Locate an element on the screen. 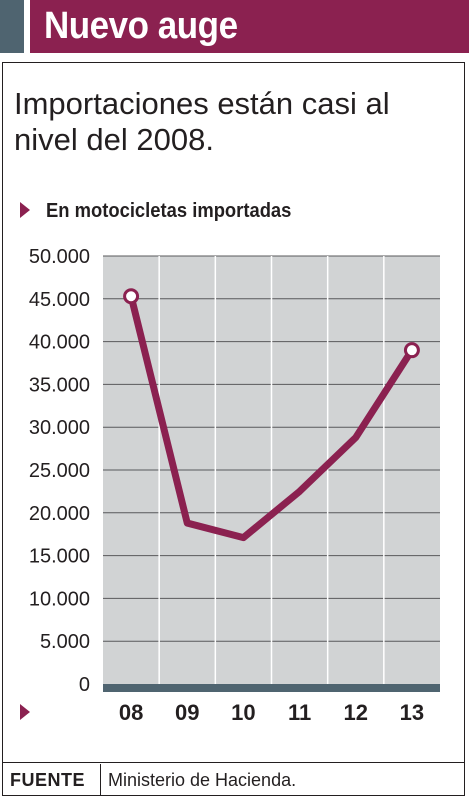 The height and width of the screenshot is (800, 469). x-tick-label: 12 is located at coordinates (356, 712).